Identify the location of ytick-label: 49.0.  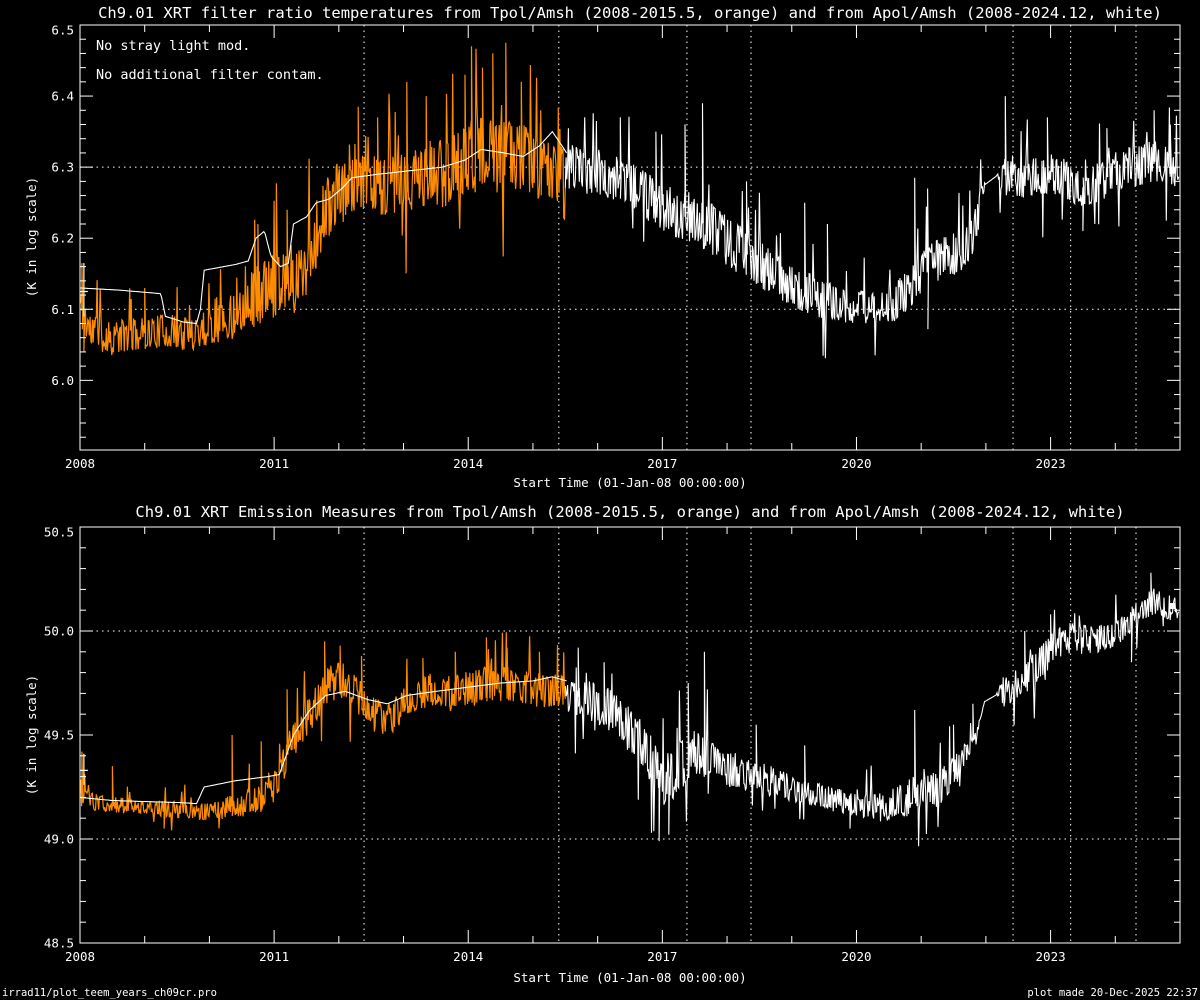
(59, 839).